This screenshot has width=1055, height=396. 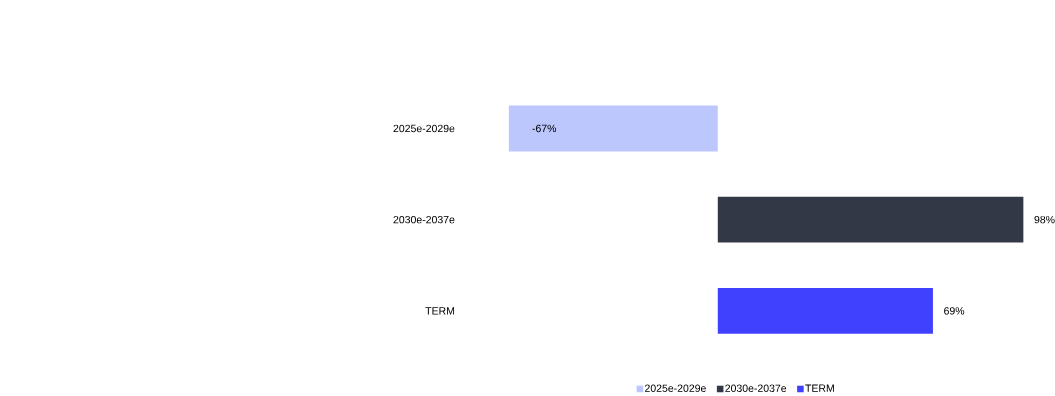 I want to click on legend-label: 2025e-2029e, so click(x=675, y=388).